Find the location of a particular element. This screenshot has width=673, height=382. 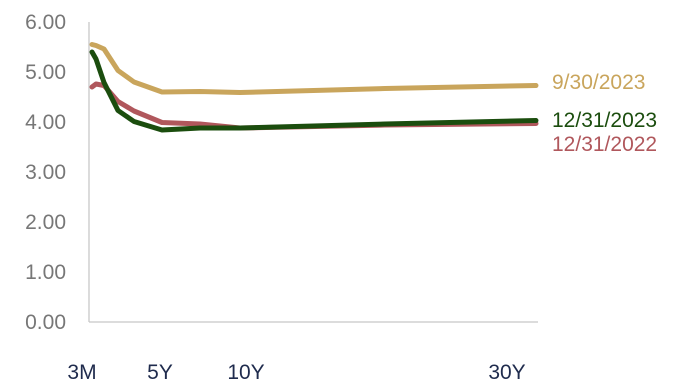

x-tick-label: 3M is located at coordinates (81, 371).